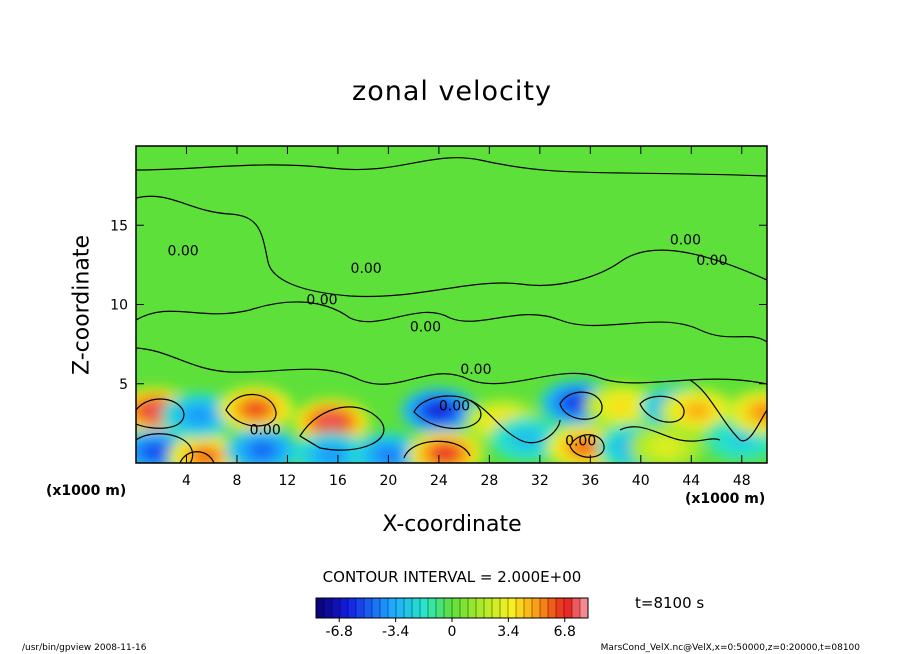 The image size is (904, 654). What do you see at coordinates (119, 306) in the screenshot?
I see `y-tick-label: 10` at bounding box center [119, 306].